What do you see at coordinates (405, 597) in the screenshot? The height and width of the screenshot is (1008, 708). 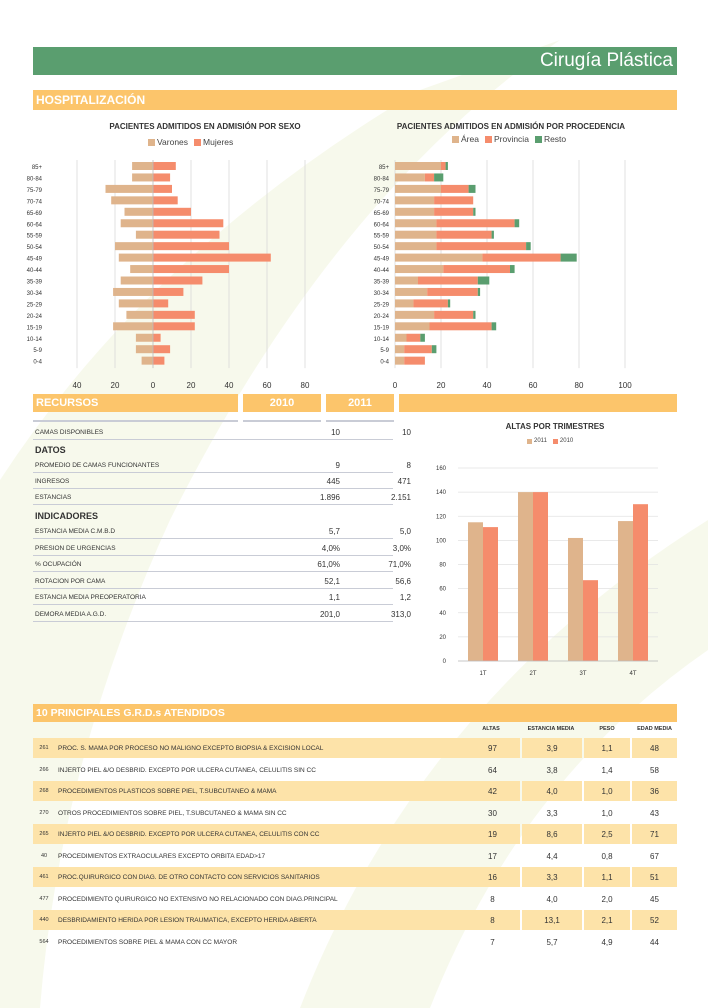 I see `recursos-row-2011: 1,2` at bounding box center [405, 597].